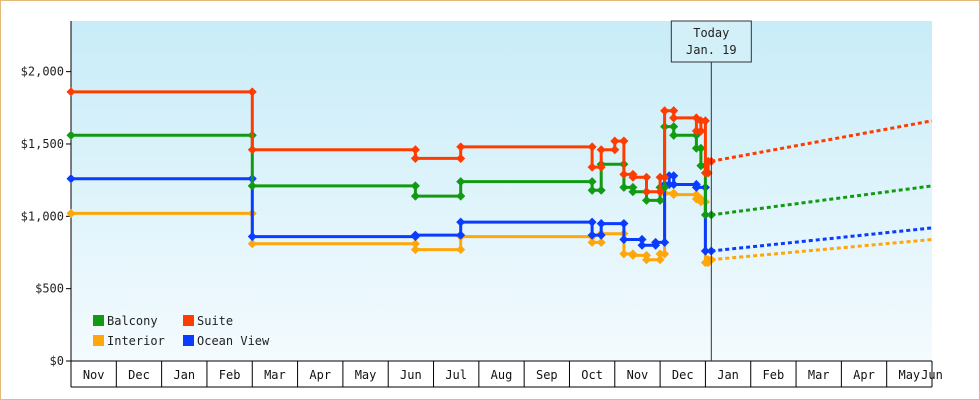 The height and width of the screenshot is (400, 980). What do you see at coordinates (57, 361) in the screenshot?
I see `y-tick-label: $0` at bounding box center [57, 361].